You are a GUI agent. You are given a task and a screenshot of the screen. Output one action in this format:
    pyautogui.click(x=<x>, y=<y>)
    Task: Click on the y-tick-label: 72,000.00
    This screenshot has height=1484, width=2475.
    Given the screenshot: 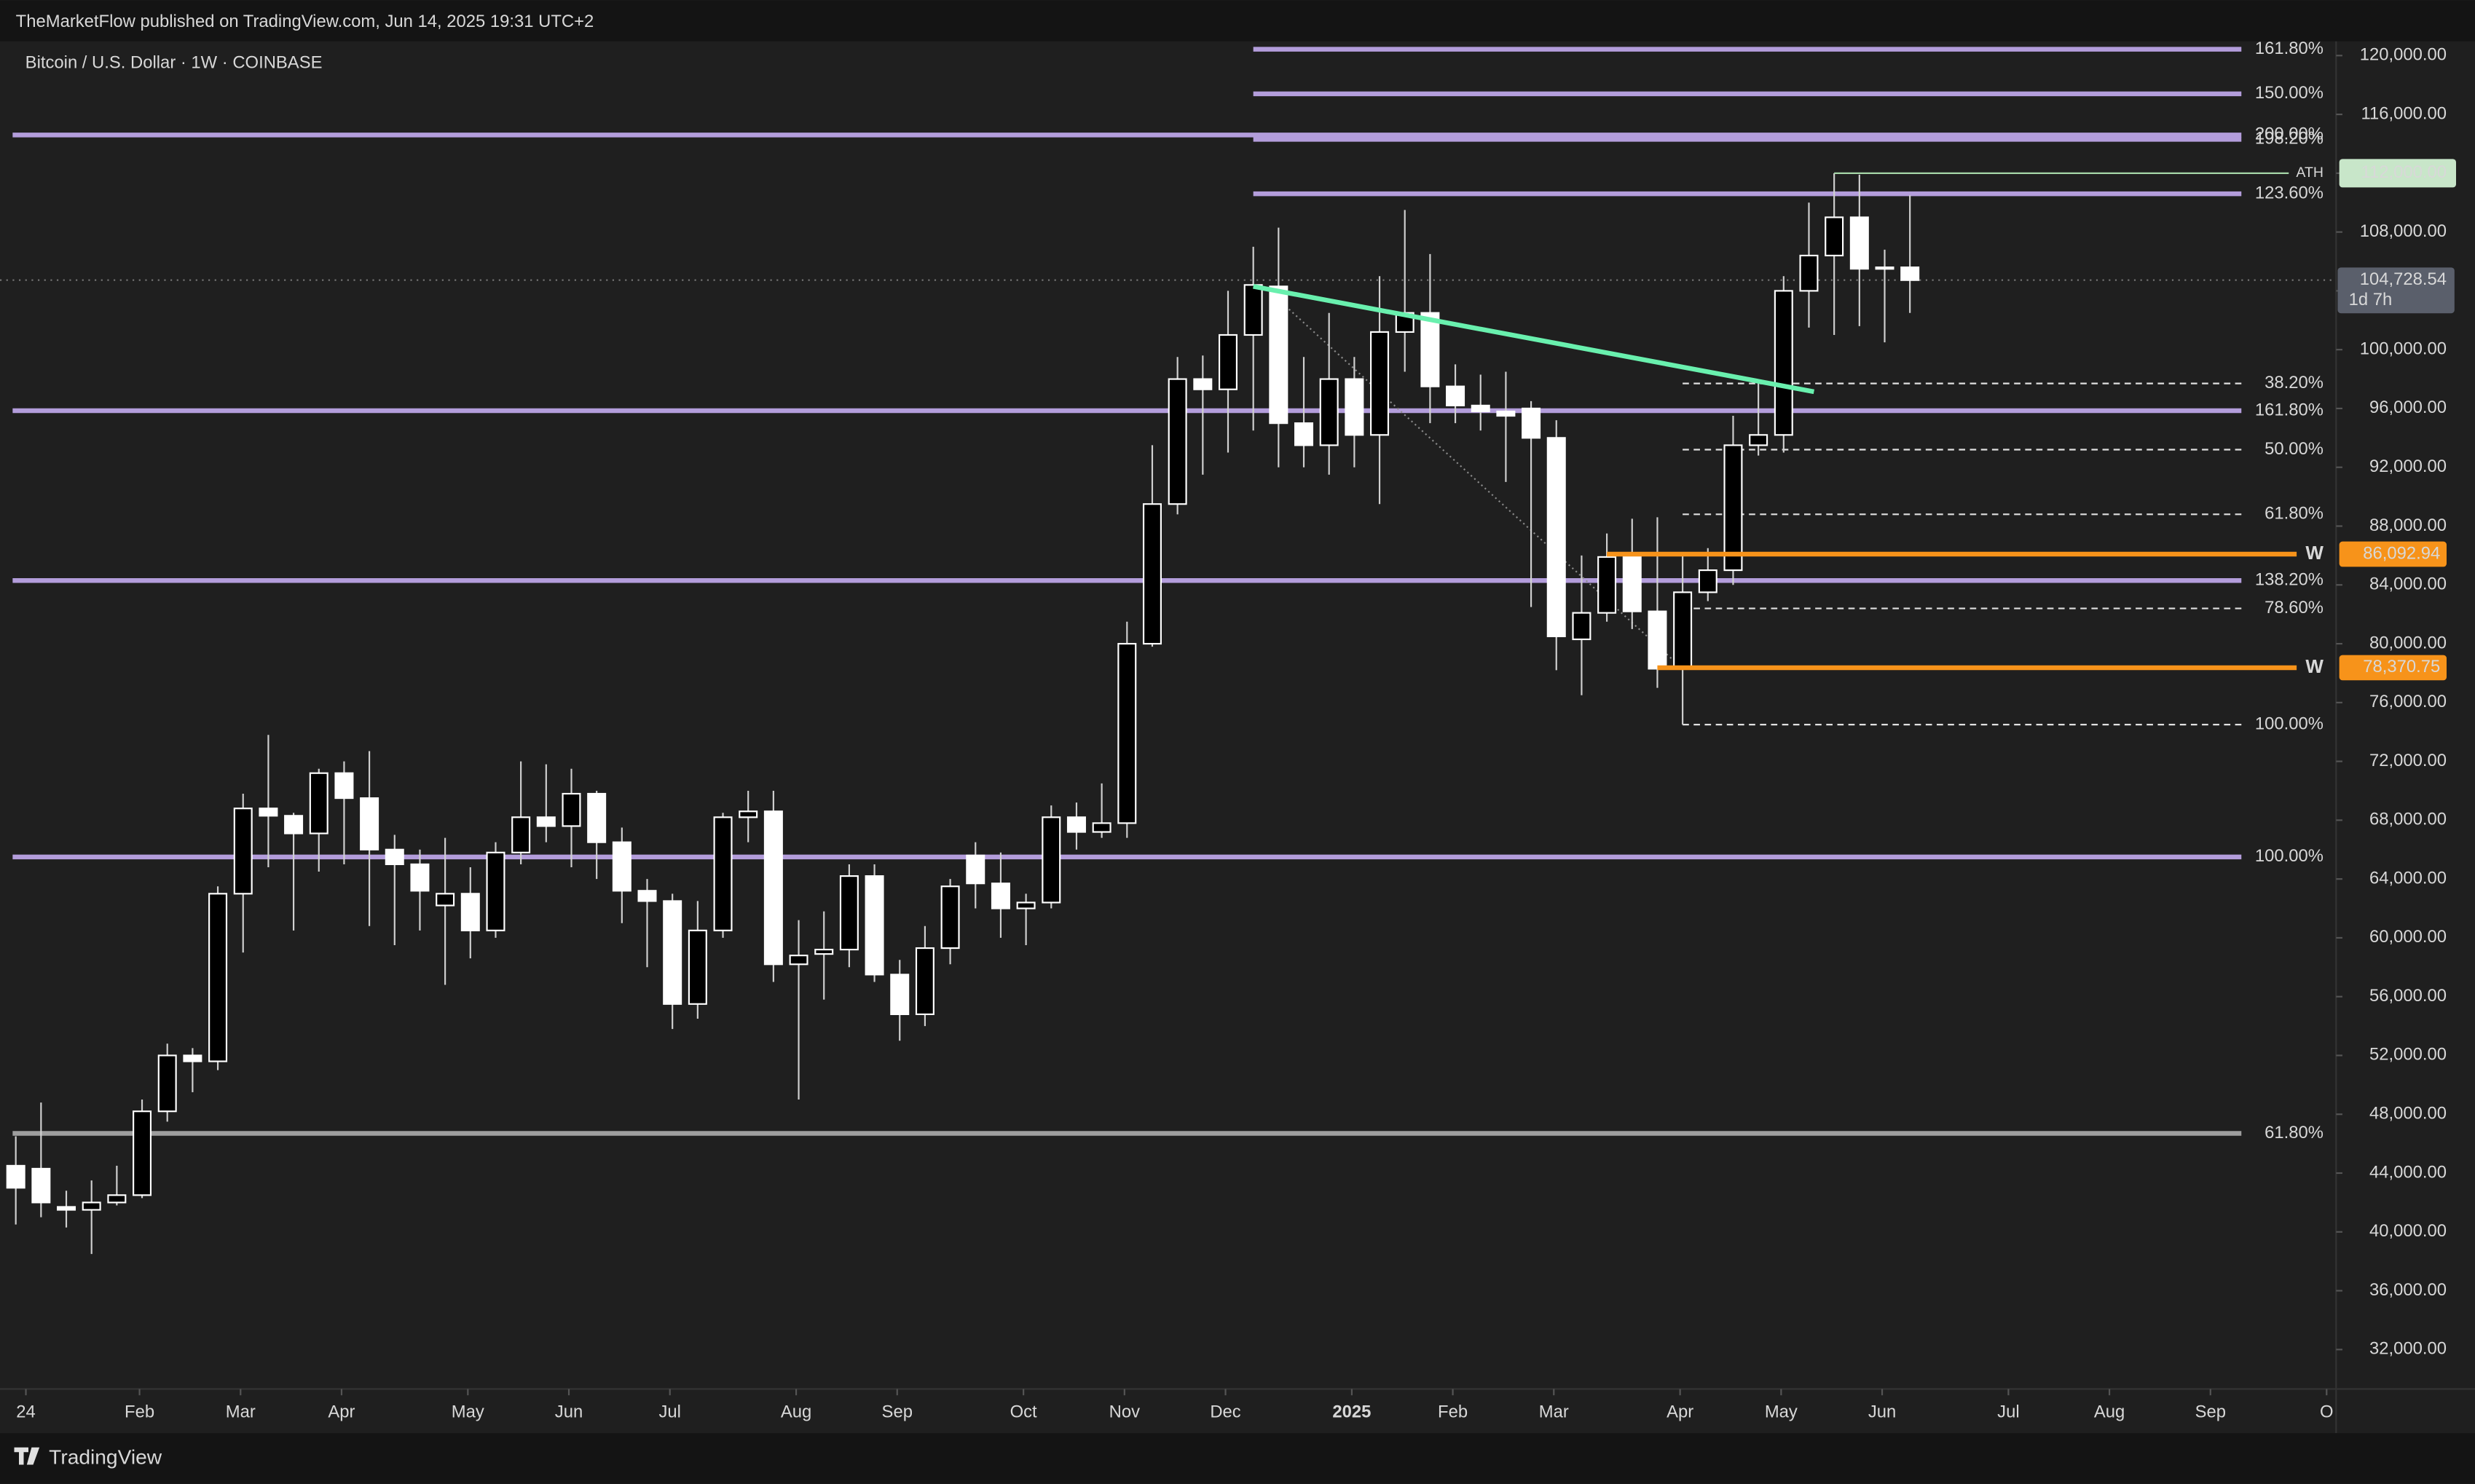 What is the action you would take?
    pyautogui.click(x=2408, y=760)
    